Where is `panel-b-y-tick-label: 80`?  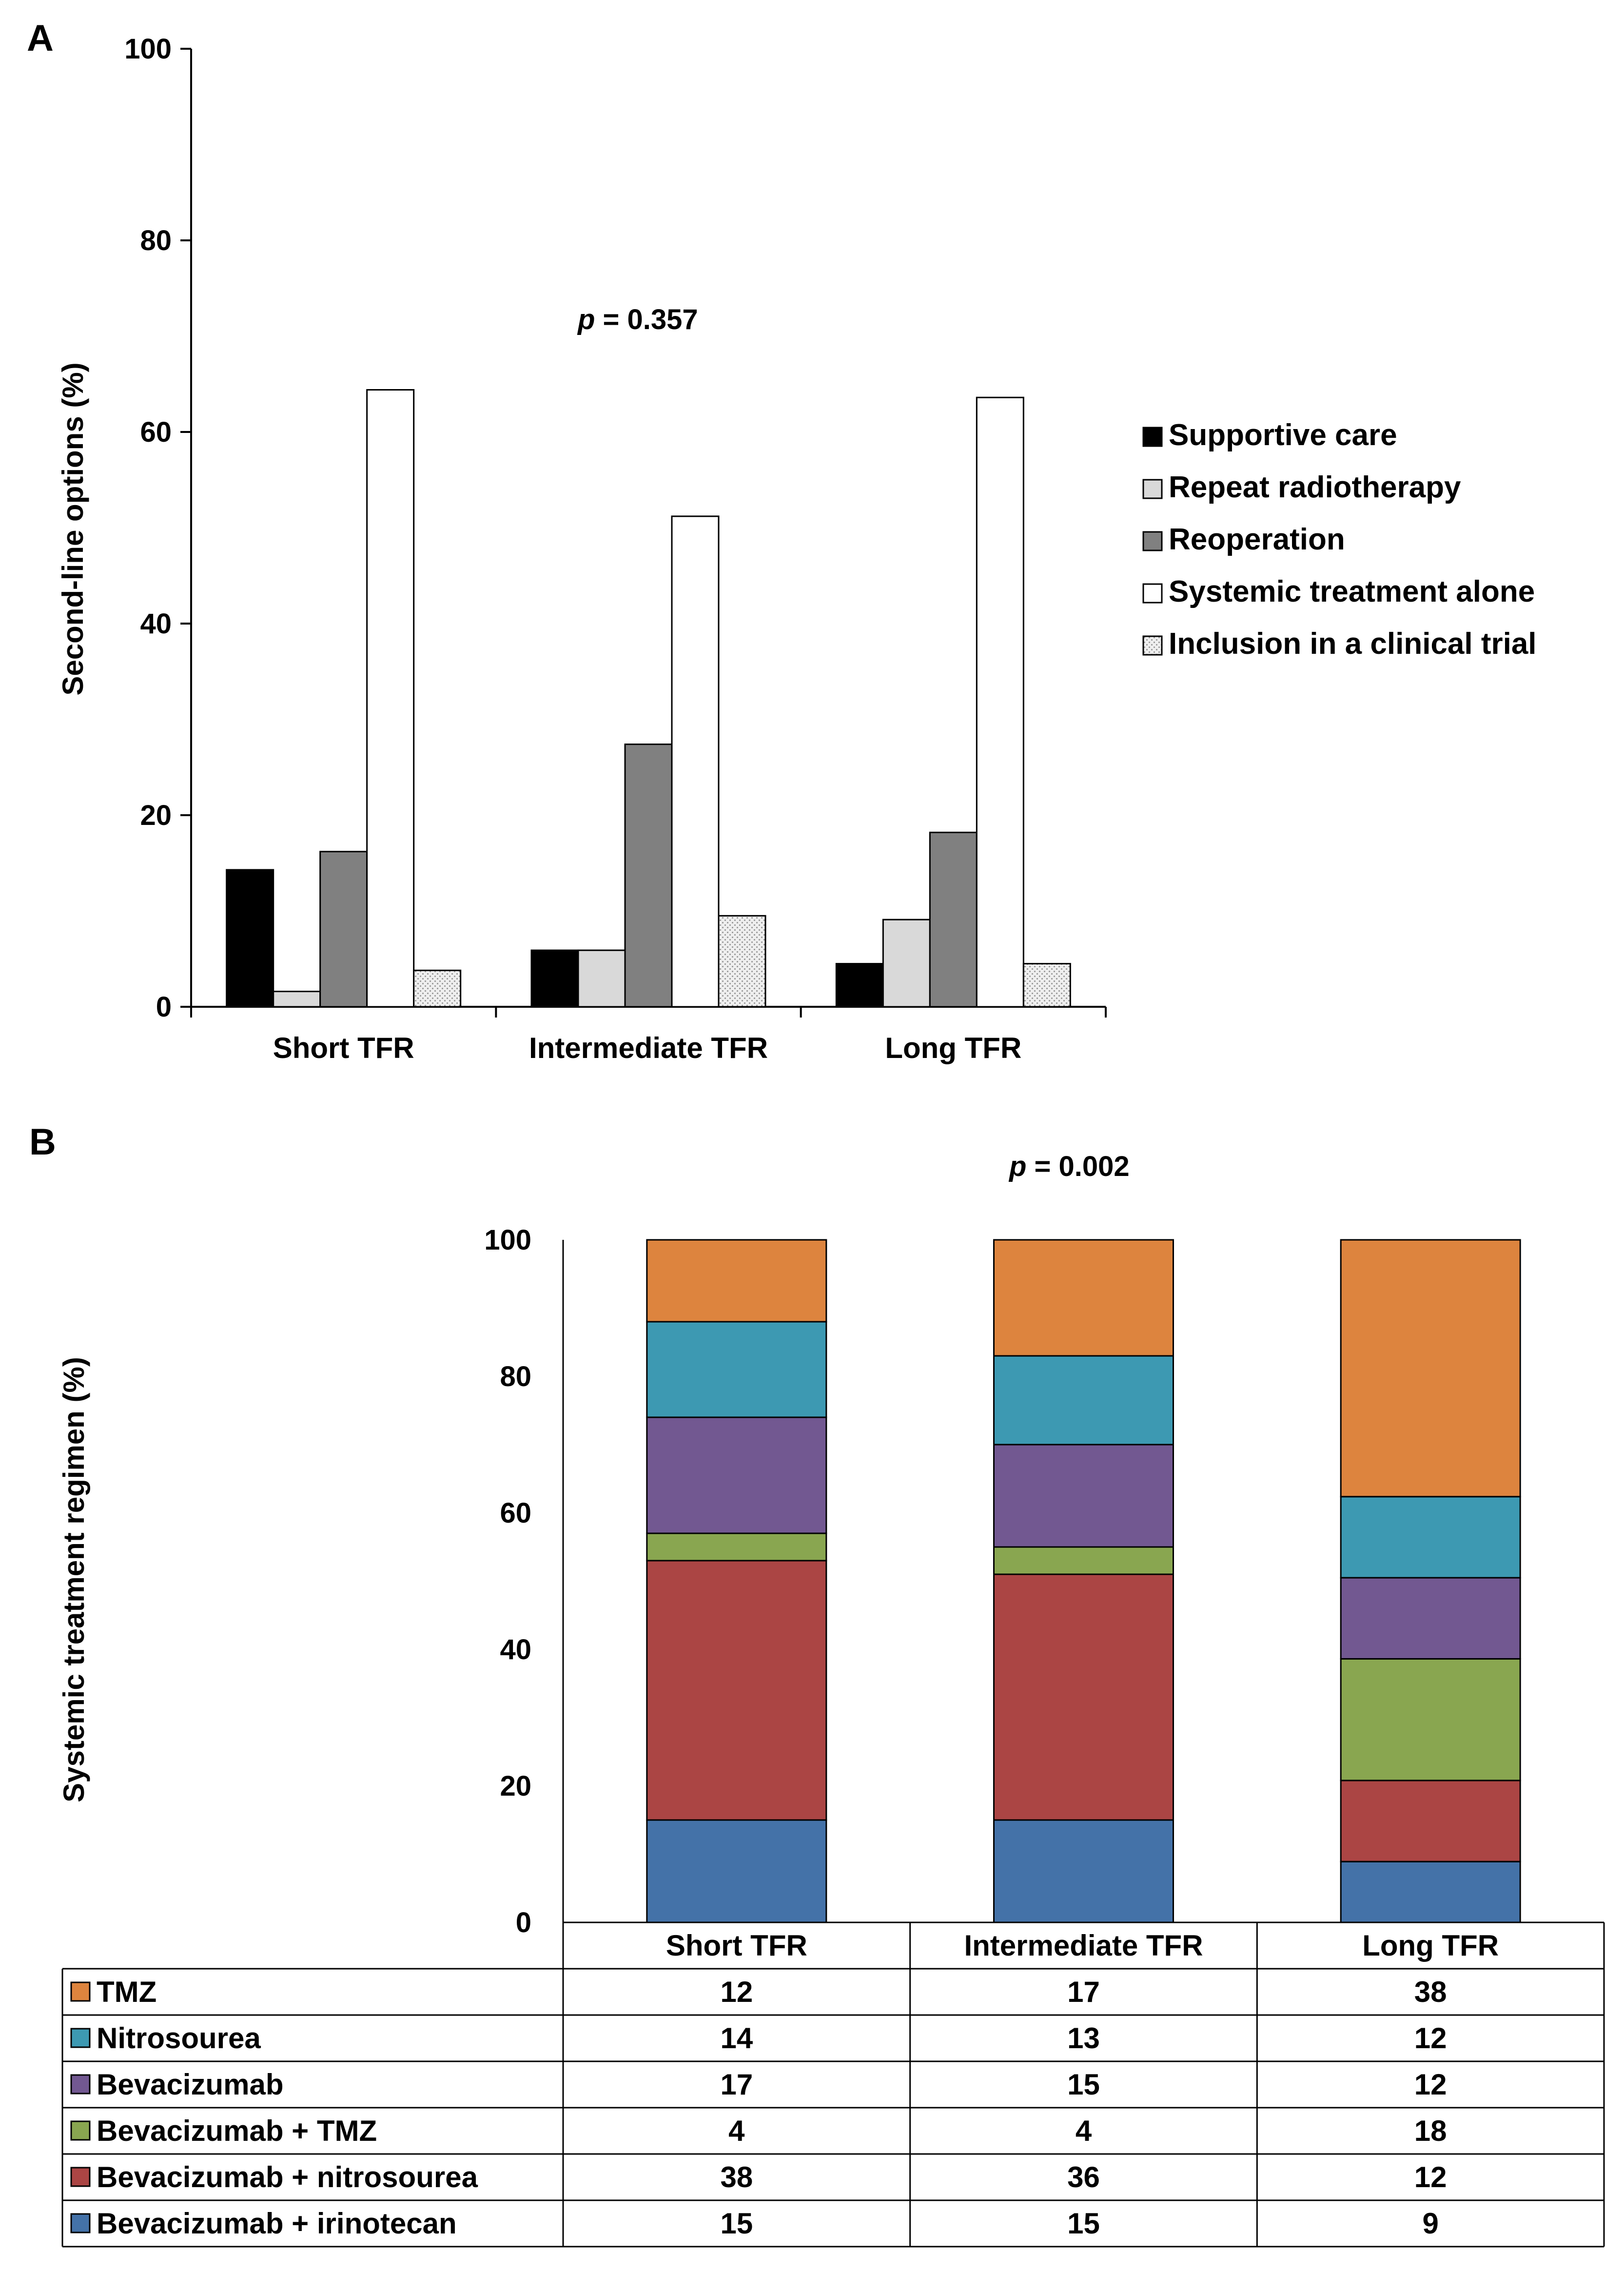
panel-b-y-tick-label: 80 is located at coordinates (515, 1376).